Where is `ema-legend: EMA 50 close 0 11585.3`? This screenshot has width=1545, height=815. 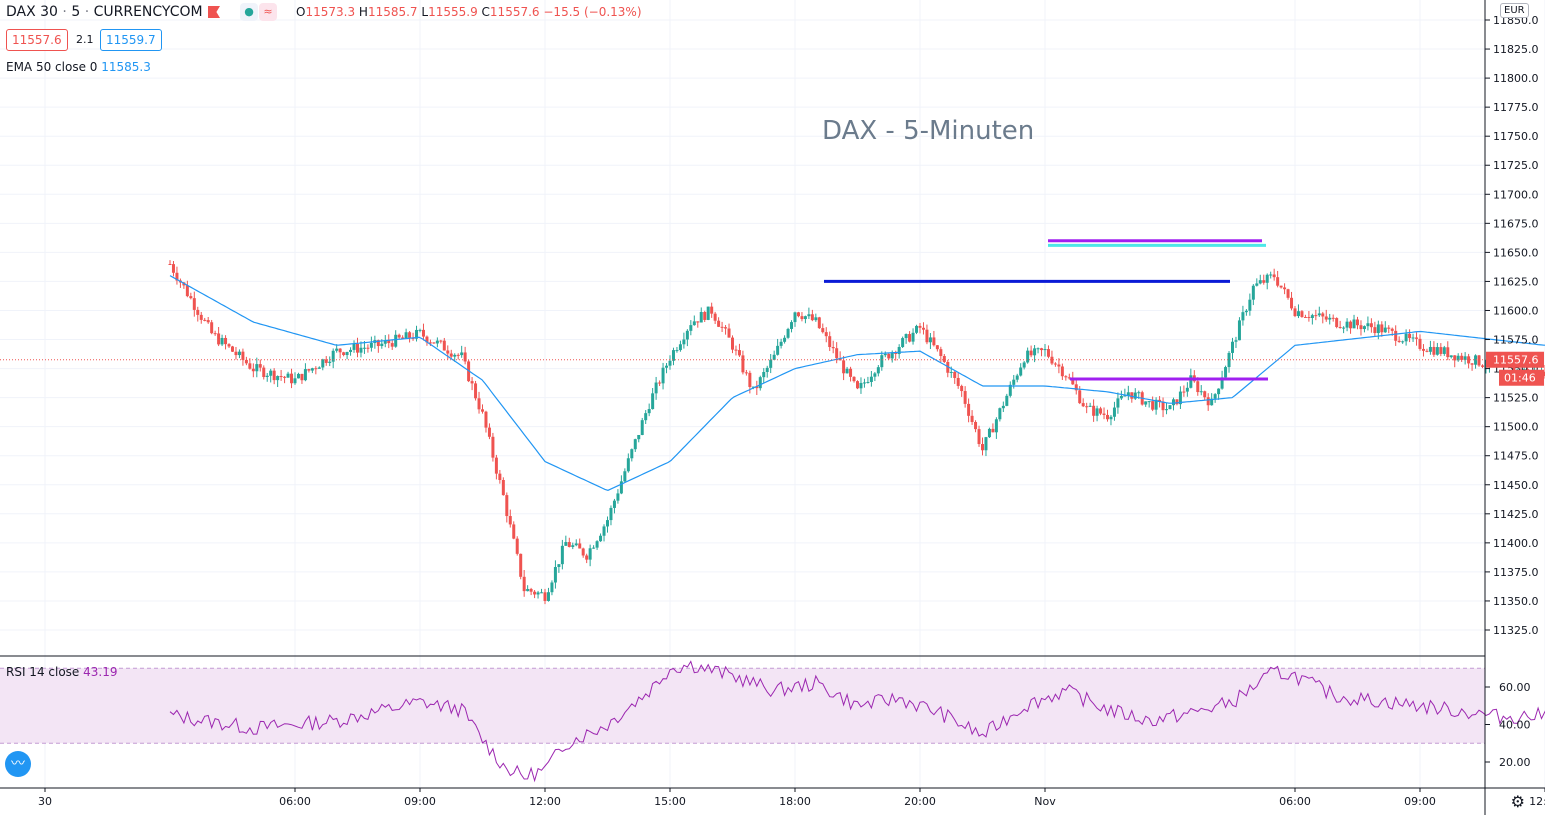
ema-legend: EMA 50 close 0 11585.3 is located at coordinates (78, 67).